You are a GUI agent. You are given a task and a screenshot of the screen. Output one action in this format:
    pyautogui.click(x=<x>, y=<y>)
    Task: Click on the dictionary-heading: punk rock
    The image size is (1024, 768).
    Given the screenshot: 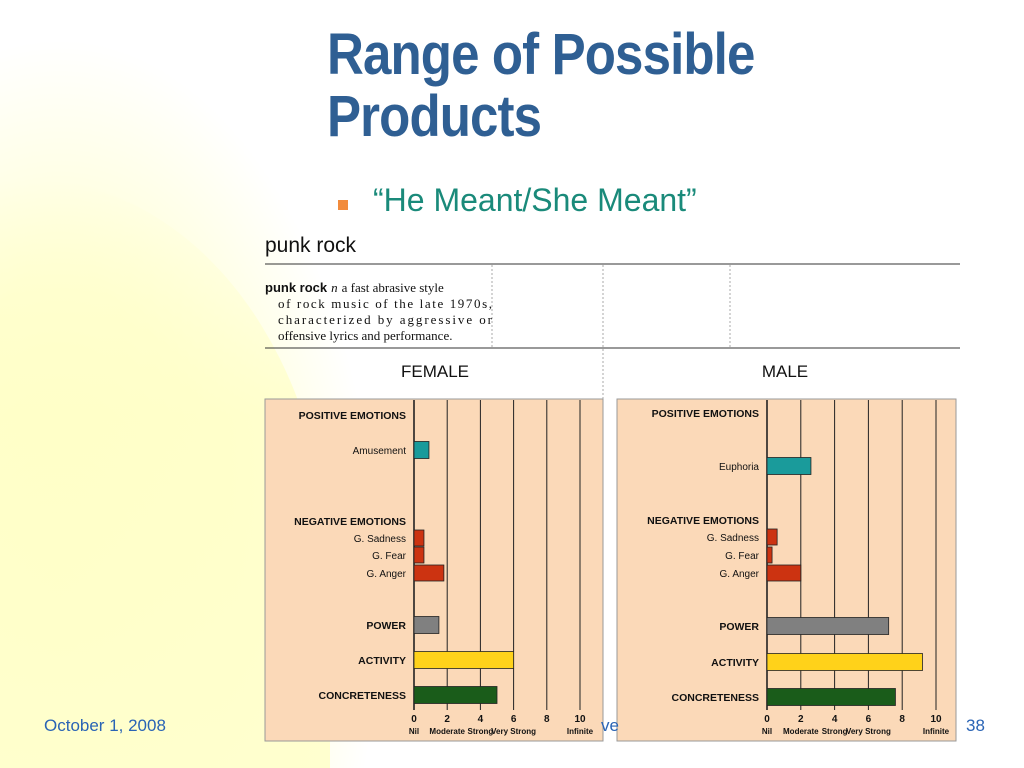 What is the action you would take?
    pyautogui.click(x=311, y=245)
    